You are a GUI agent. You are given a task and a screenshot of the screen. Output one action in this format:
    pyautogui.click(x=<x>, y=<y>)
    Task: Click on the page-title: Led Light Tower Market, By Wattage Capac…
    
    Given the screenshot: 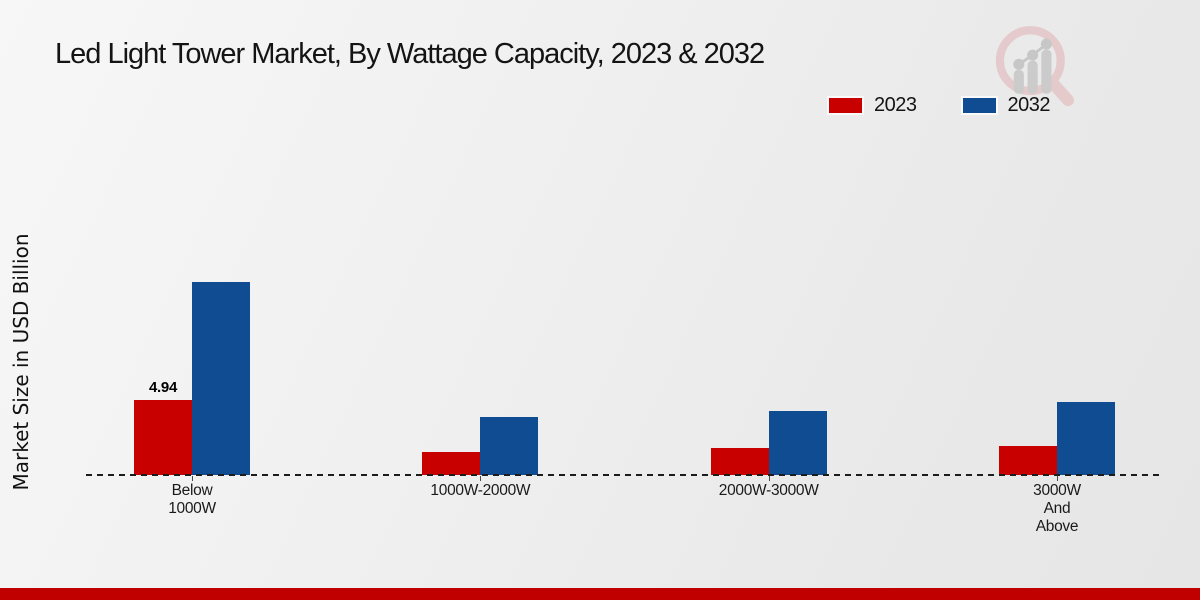 What is the action you would take?
    pyautogui.click(x=410, y=54)
    